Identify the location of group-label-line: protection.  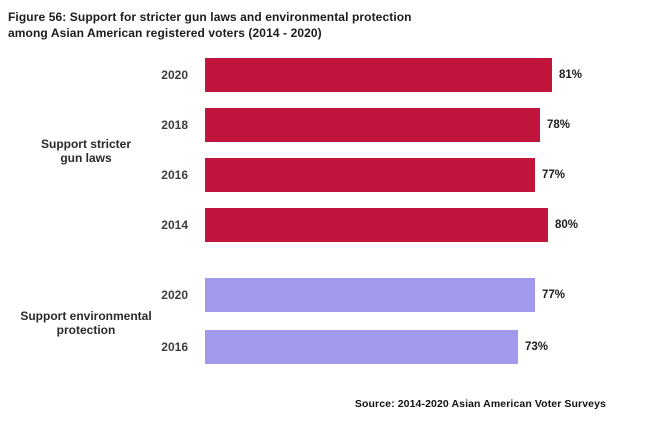
(86, 330).